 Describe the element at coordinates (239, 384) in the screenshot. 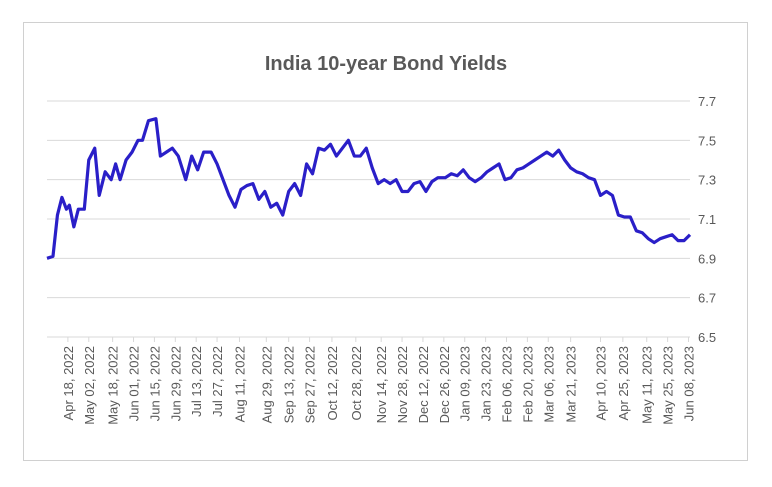

I see `x-tick-label: Aug 11, 2022` at that location.